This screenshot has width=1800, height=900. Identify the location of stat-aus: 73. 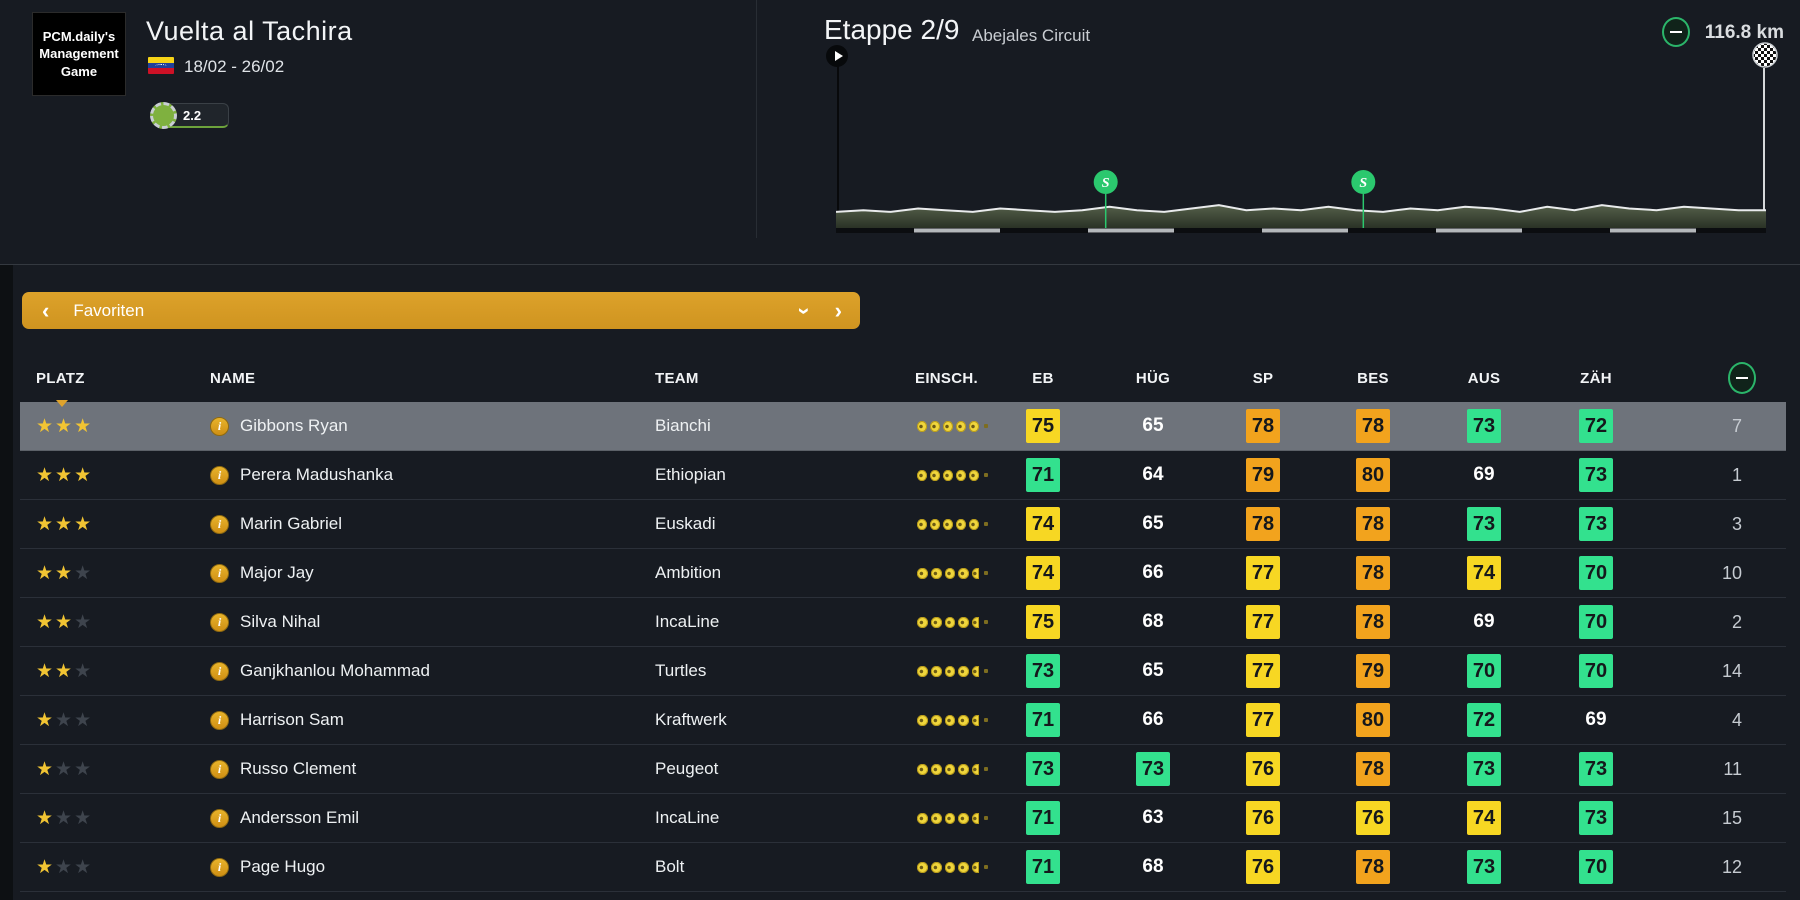
(1484, 426).